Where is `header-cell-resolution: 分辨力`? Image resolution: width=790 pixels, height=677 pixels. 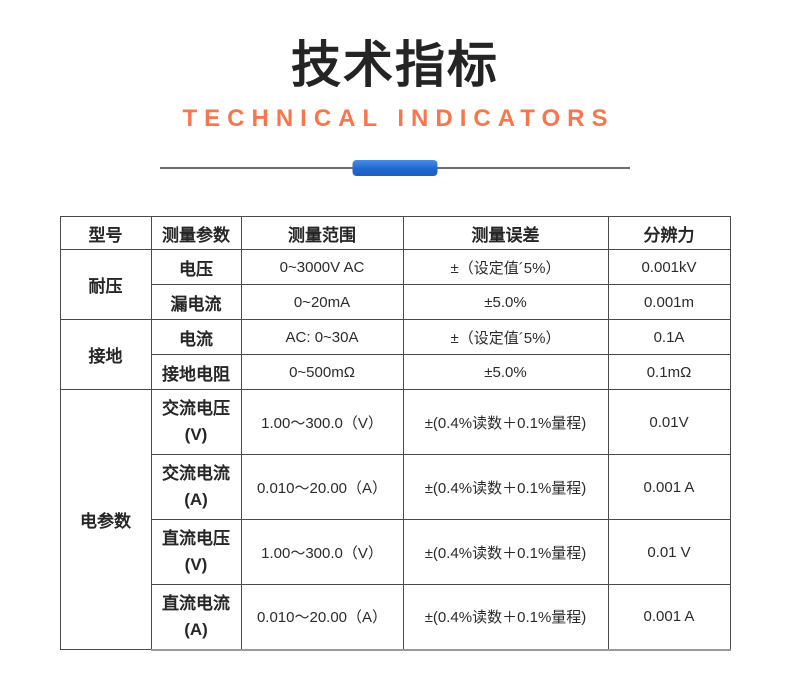
header-cell-resolution: 分辨力 is located at coordinates (669, 233).